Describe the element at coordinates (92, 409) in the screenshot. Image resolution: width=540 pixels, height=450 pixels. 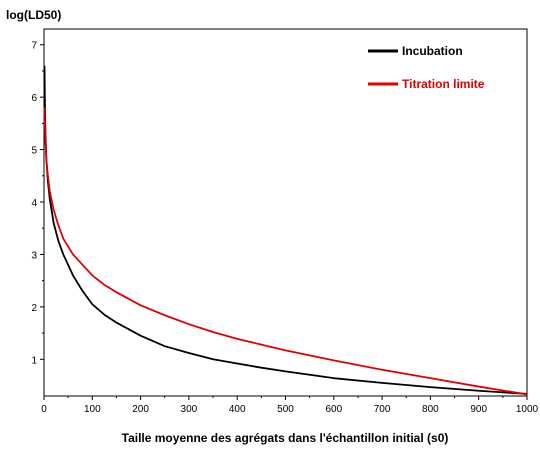
I see `x-tick-label: 100` at that location.